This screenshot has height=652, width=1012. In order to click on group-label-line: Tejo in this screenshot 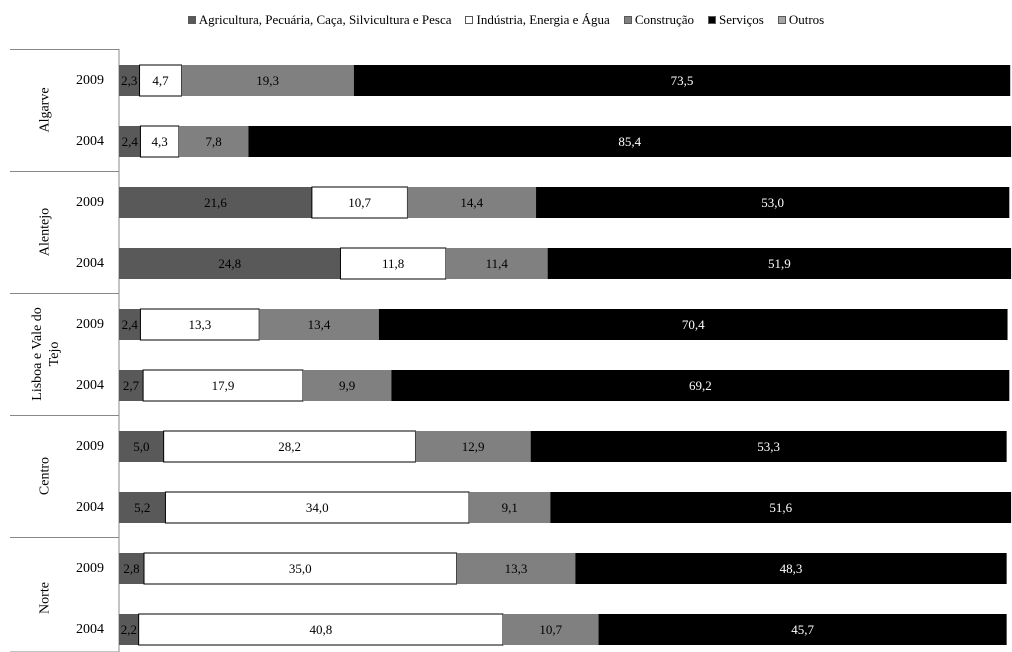, I will do `click(54, 354)`.